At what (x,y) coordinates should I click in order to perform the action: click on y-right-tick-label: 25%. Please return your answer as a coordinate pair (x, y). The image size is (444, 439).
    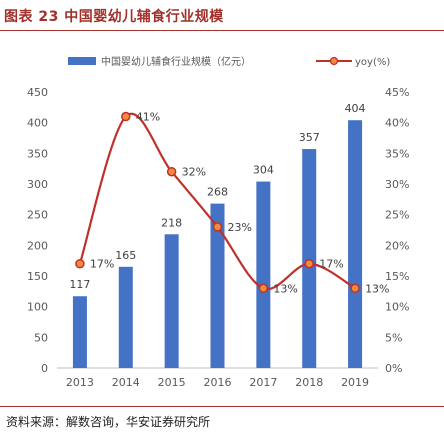
    Looking at the image, I should click on (397, 215).